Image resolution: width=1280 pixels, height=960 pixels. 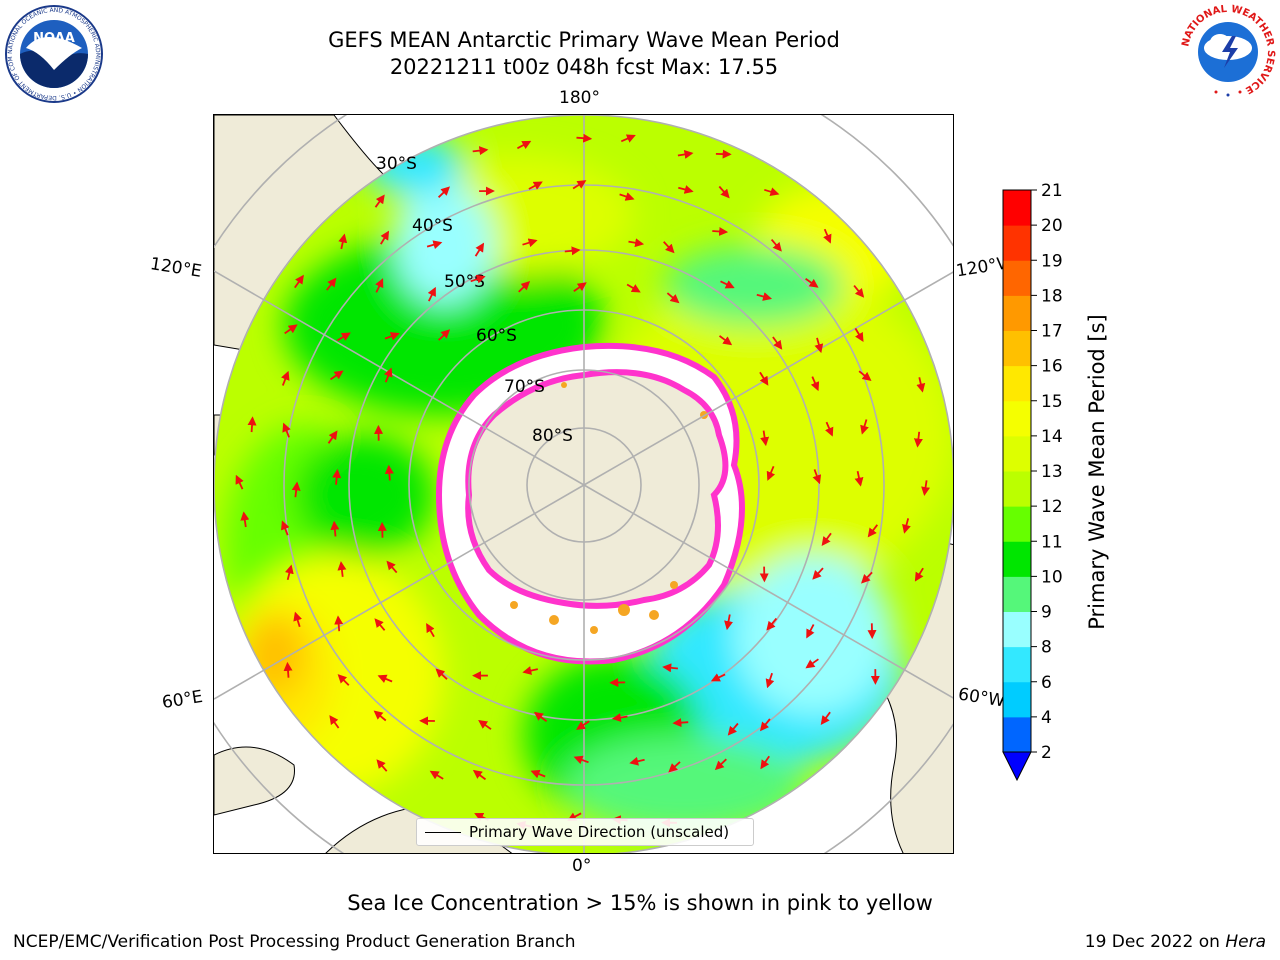 I want to click on colorbar-tick-label: 13, so click(x=1052, y=472).